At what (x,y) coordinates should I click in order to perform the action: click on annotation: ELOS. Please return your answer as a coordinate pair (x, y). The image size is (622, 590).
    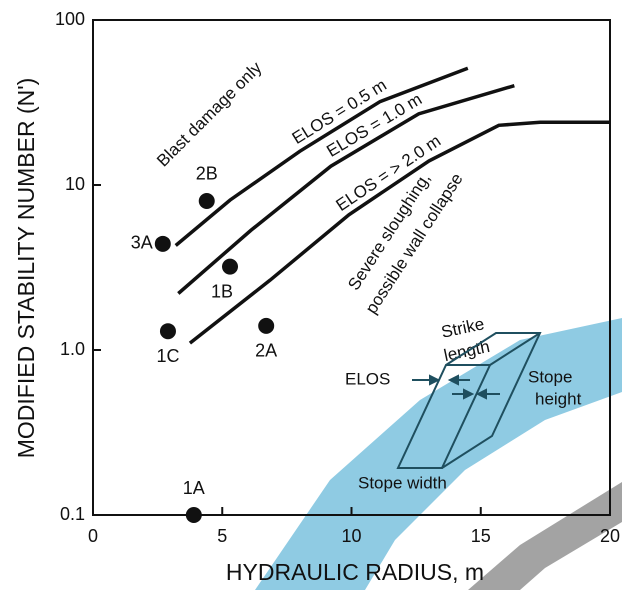
    Looking at the image, I should click on (367, 378).